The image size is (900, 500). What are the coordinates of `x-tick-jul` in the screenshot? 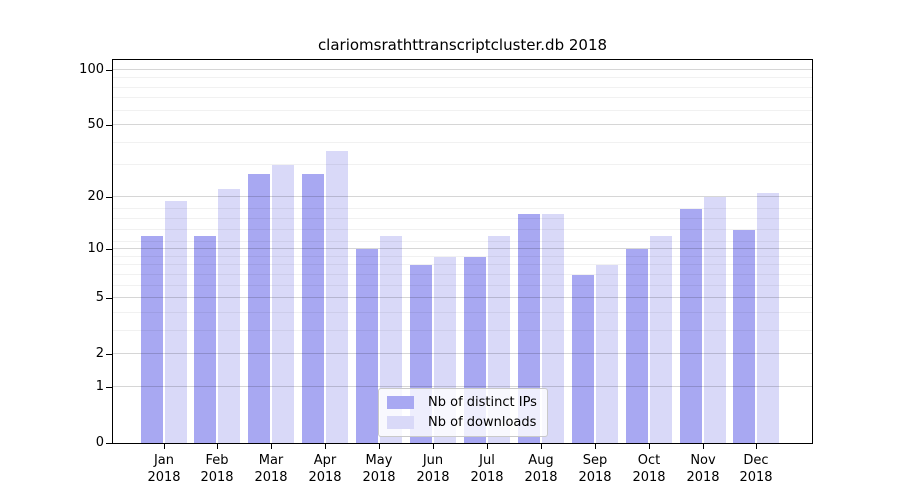 It's located at (487, 446).